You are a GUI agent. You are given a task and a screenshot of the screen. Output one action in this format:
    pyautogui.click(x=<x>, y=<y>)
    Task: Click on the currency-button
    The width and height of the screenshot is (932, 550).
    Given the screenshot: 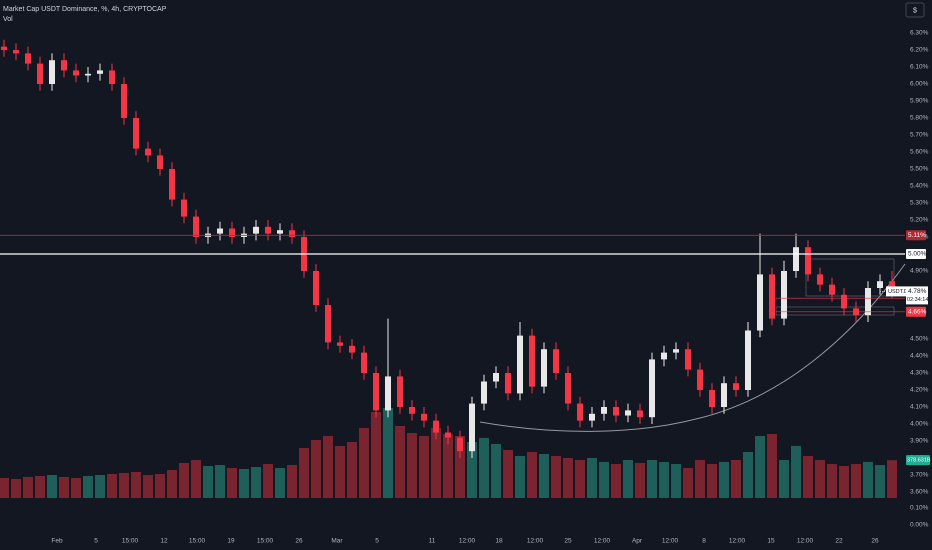 What is the action you would take?
    pyautogui.click(x=915, y=10)
    